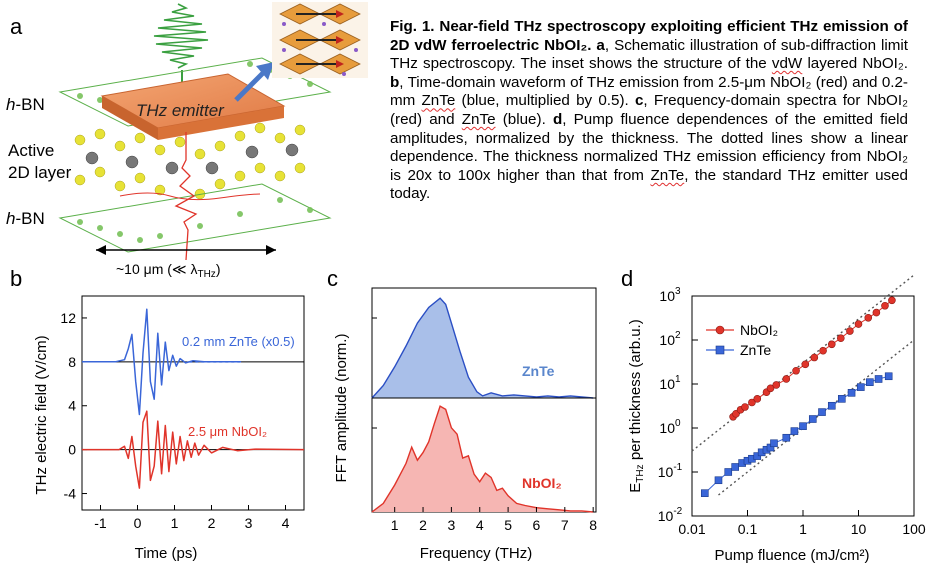 The width and height of the screenshot is (936, 572). Describe the element at coordinates (742, 340) in the screenshot. I see `chart-d-legend: NbOI₂ ZnTe` at that location.